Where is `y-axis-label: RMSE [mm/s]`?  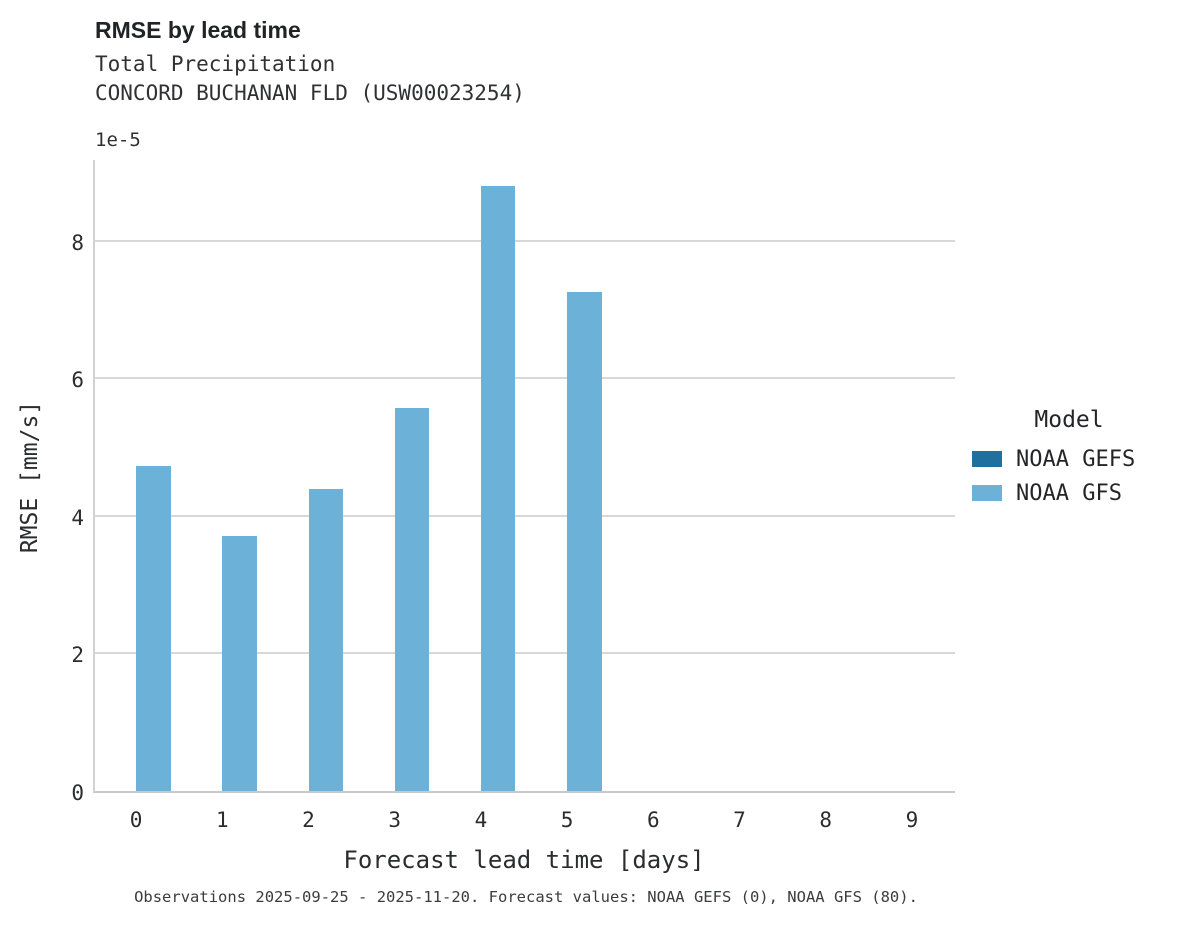 y-axis-label: RMSE [mm/s] is located at coordinates (30, 477).